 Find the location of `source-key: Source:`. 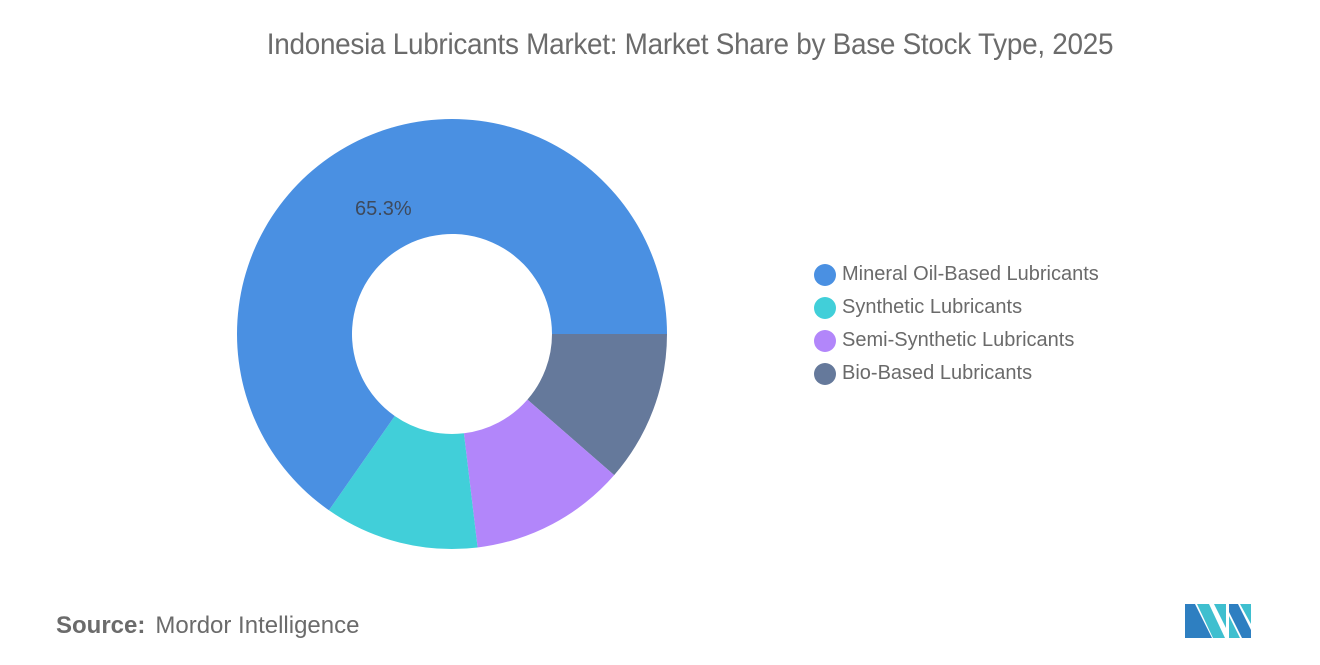

source-key: Source: is located at coordinates (101, 625).